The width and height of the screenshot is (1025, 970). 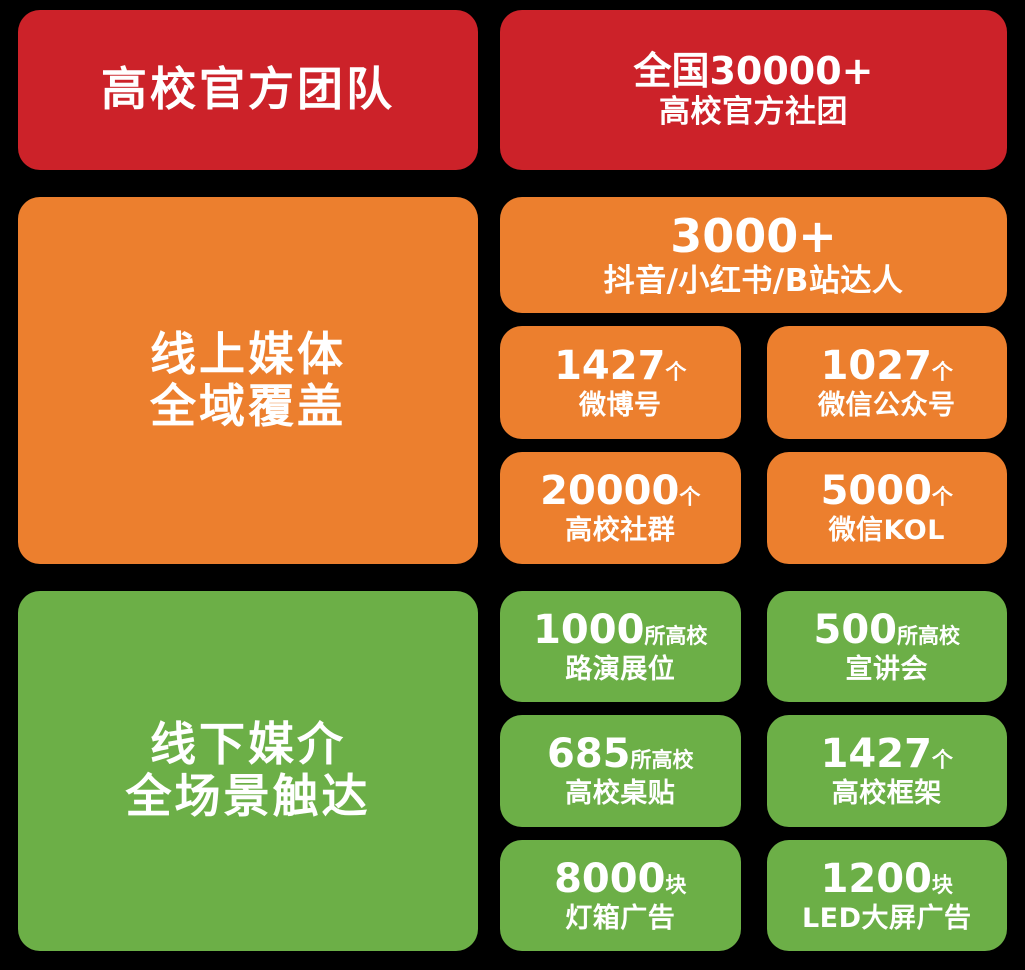 I want to click on section-label-line2: 全域覆盖, so click(x=248, y=405).